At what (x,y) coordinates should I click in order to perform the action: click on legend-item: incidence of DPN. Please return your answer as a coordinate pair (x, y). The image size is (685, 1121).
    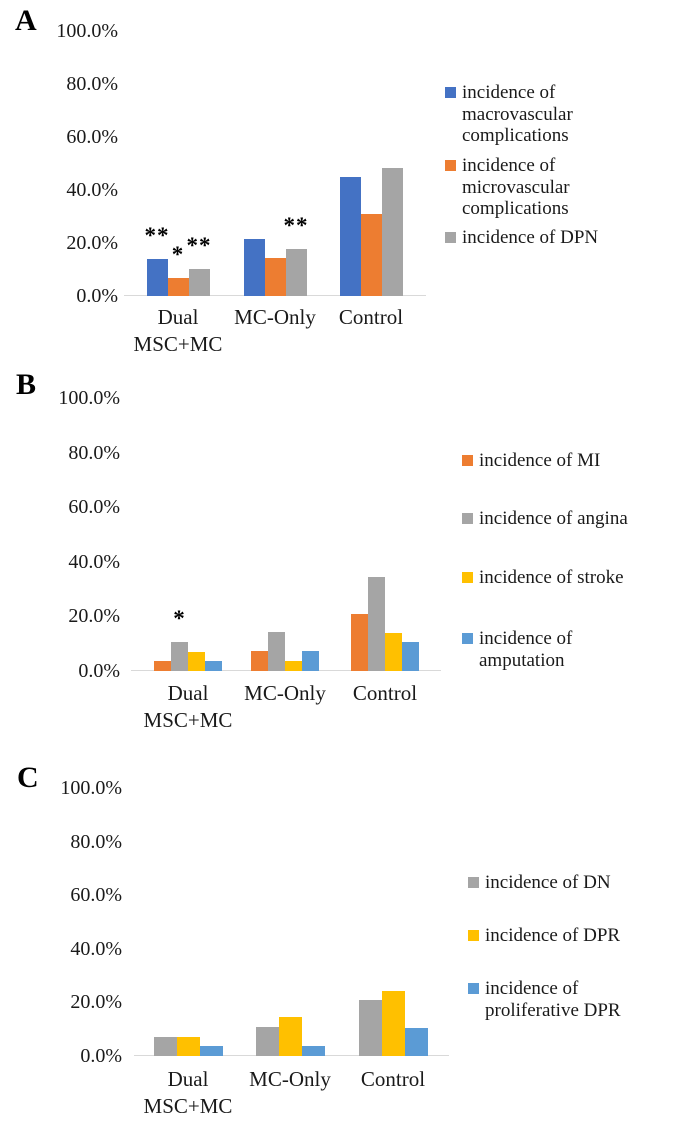
    Looking at the image, I should click on (521, 238).